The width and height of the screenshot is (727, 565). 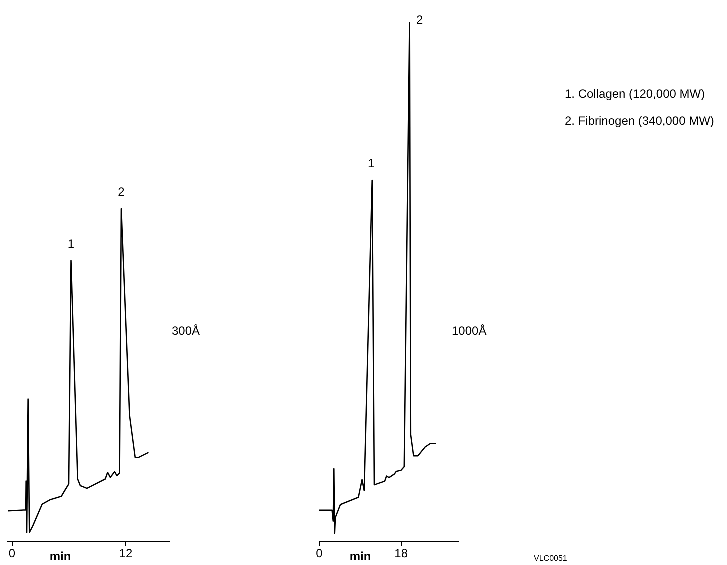 What do you see at coordinates (186, 331) in the screenshot?
I see `text: 300Å` at bounding box center [186, 331].